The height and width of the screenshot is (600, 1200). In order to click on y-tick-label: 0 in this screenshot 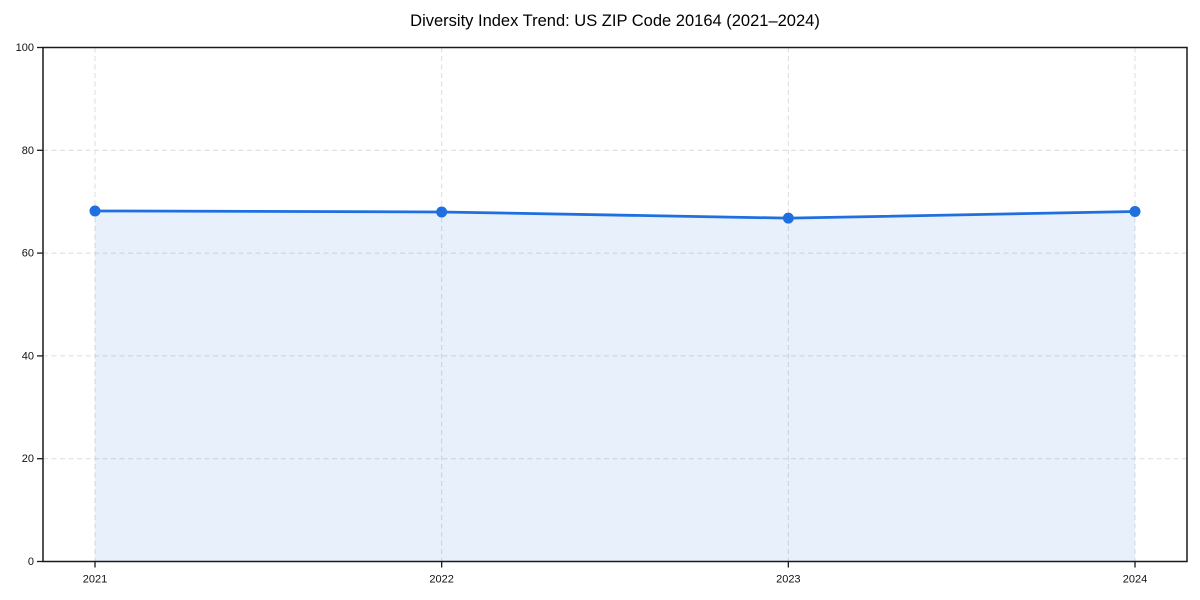, I will do `click(31, 562)`.